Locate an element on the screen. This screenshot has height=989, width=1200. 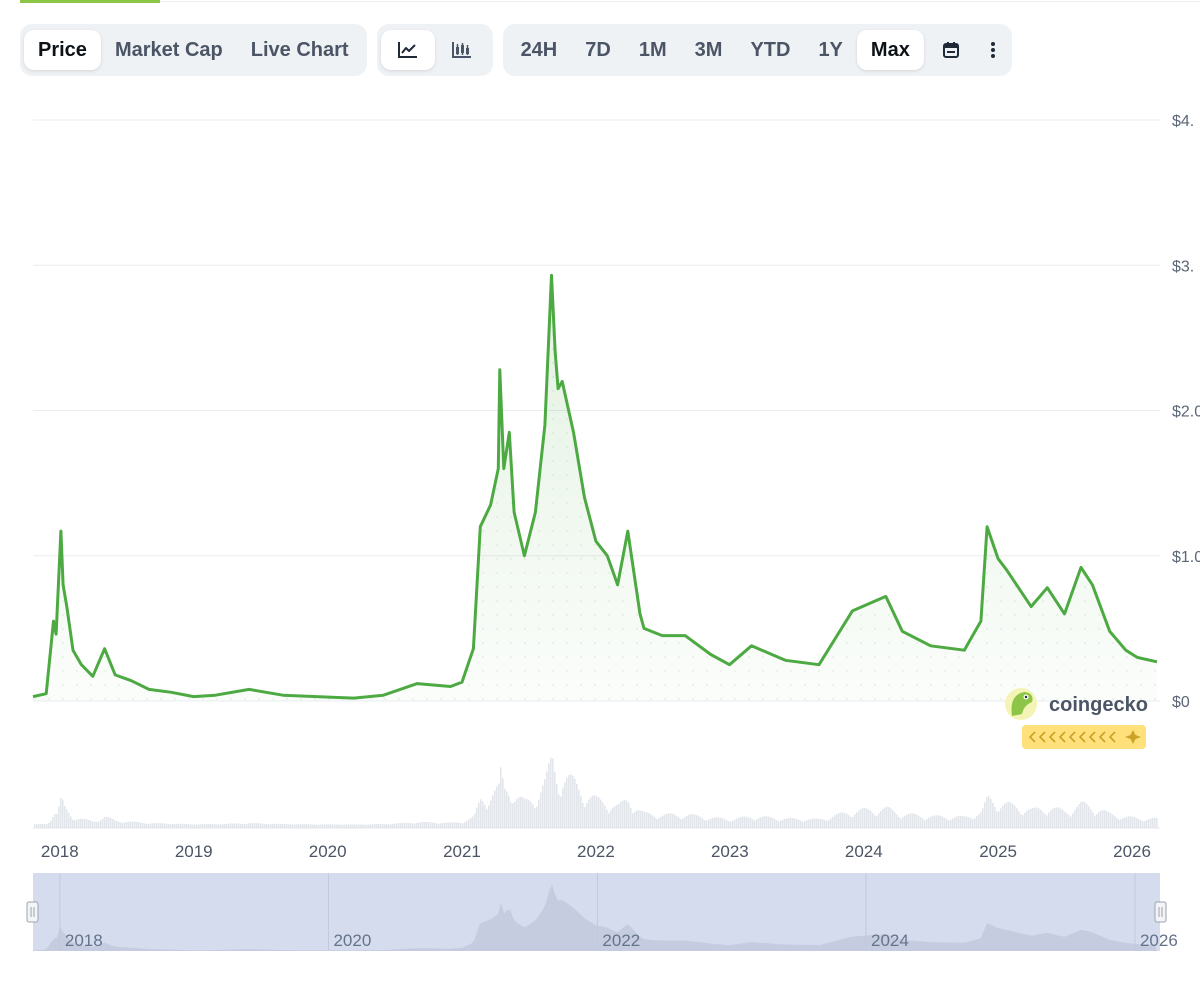
calendar-icon is located at coordinates (950, 50).